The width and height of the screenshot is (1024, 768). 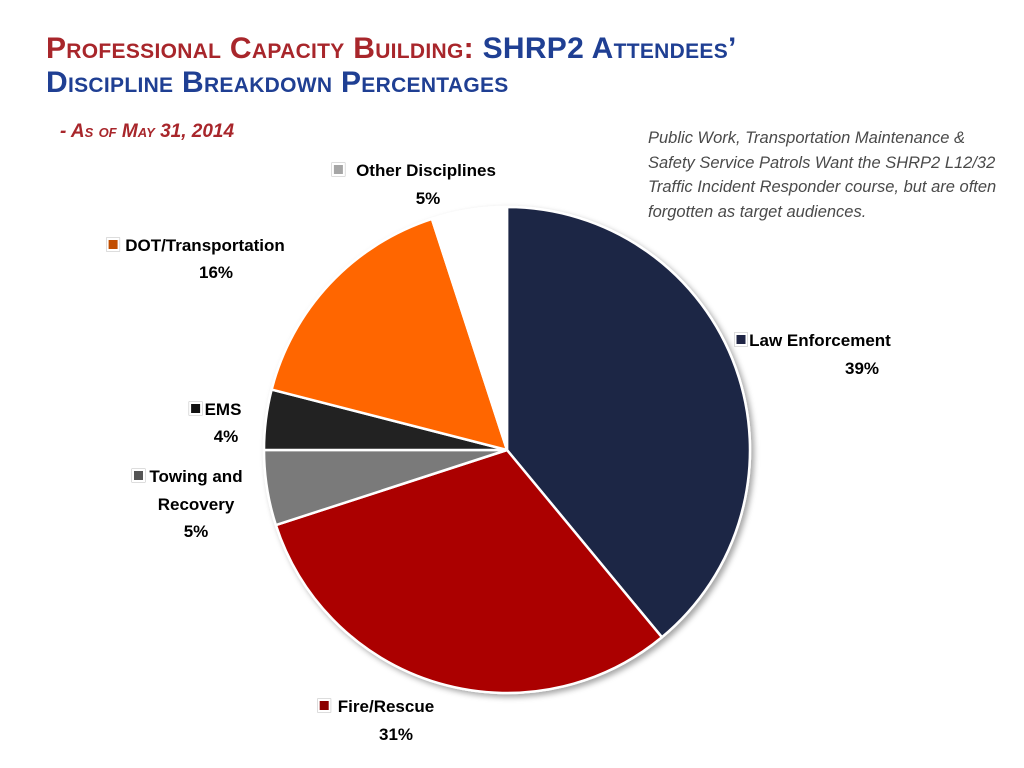 I want to click on pie-slice-law-enforcement, so click(x=628, y=422).